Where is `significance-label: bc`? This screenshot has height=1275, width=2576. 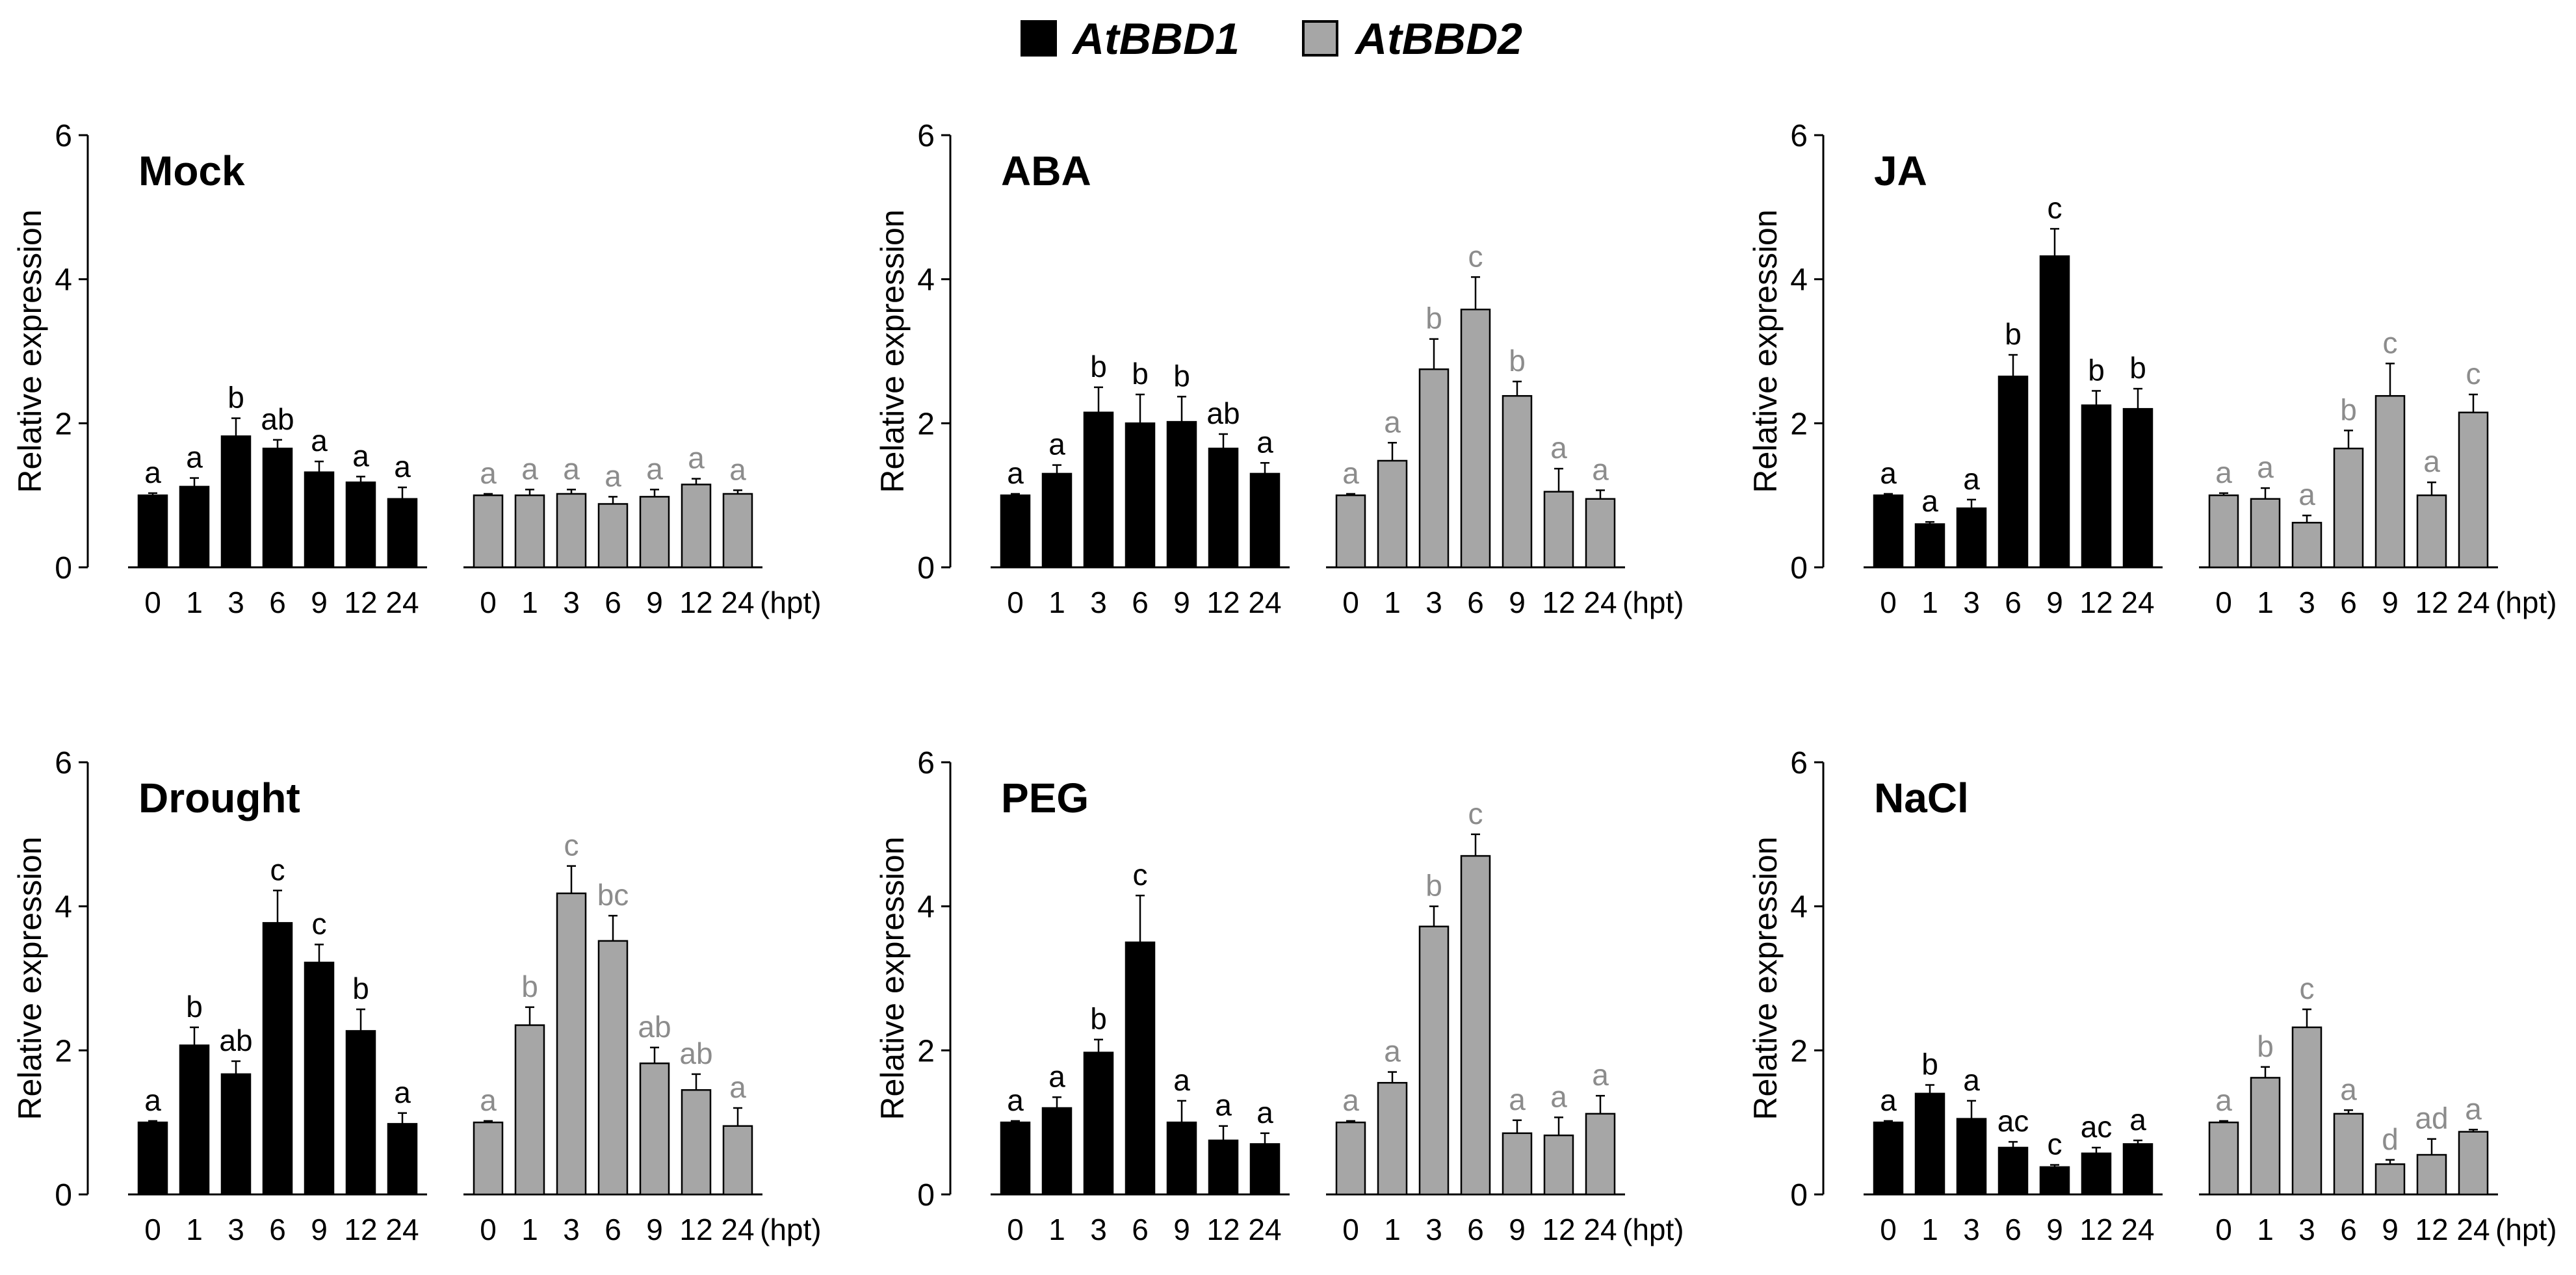 significance-label: bc is located at coordinates (613, 895).